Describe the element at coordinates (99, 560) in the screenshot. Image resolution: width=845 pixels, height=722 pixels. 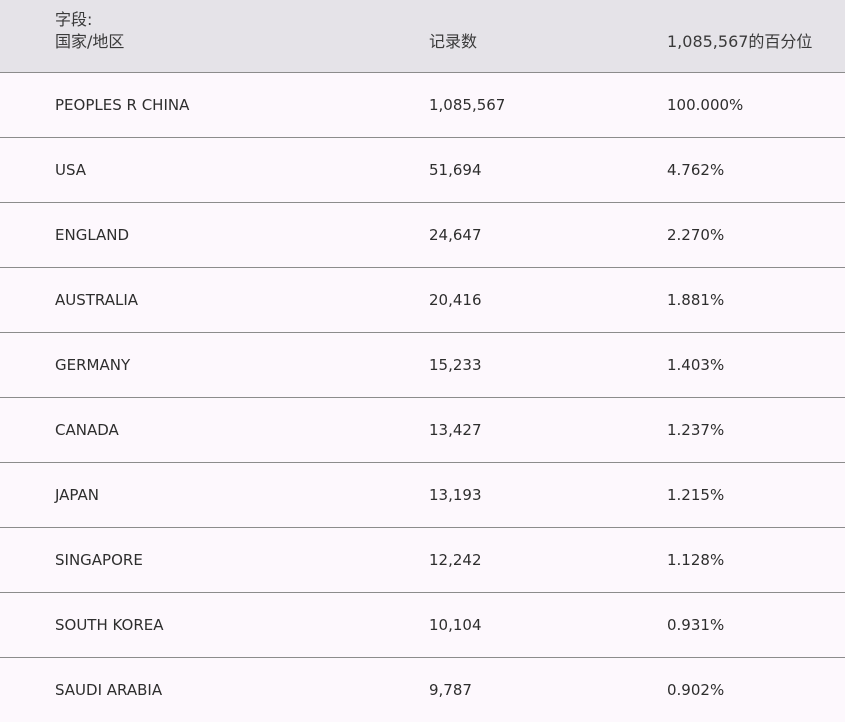
I see `country-cell: SINGAPORE` at that location.